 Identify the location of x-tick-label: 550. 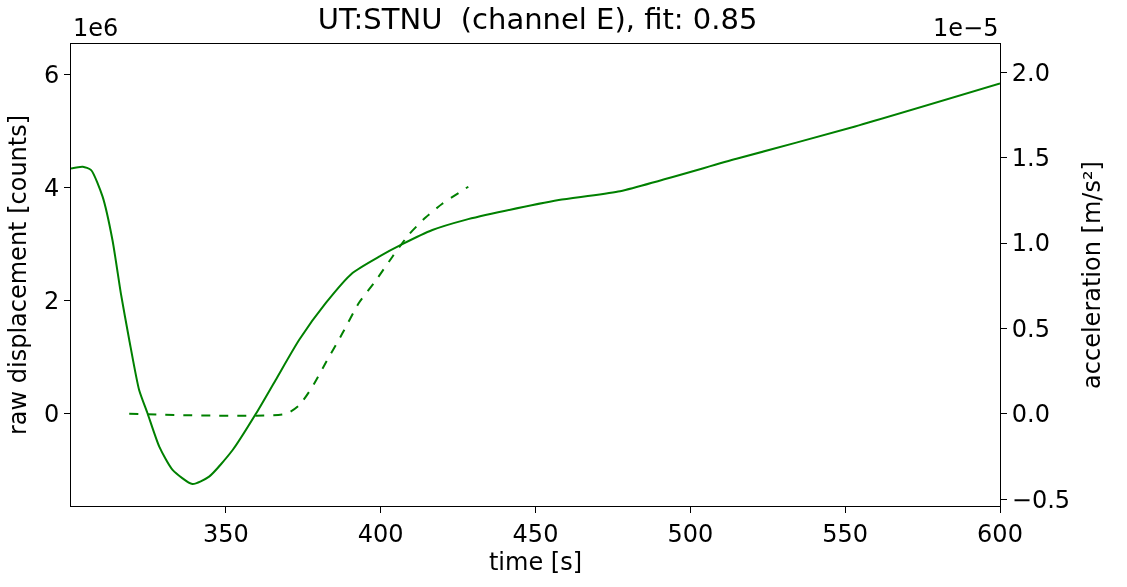
(845, 533).